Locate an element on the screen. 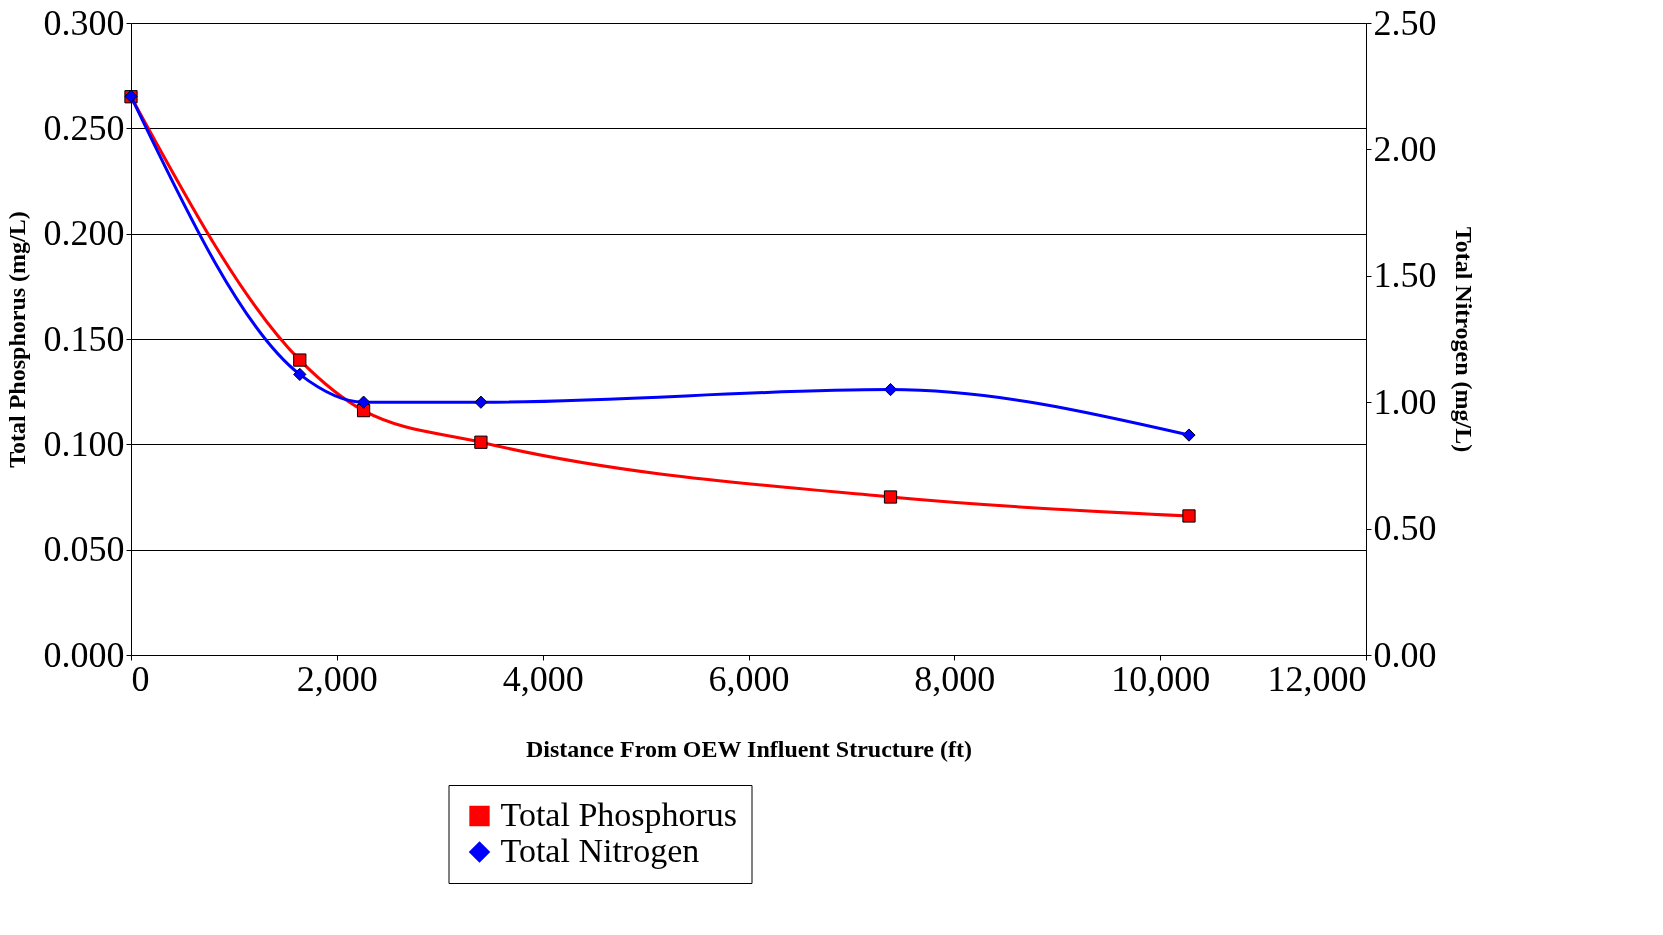  y-tick-label: 0.000 is located at coordinates (84, 654).